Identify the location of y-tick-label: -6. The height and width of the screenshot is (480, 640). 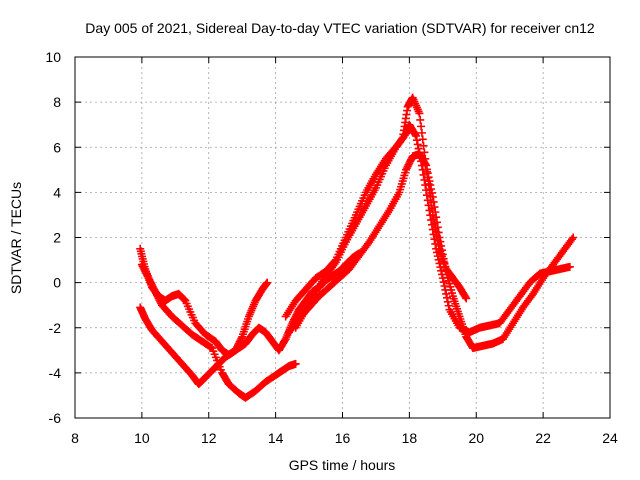
(55, 418).